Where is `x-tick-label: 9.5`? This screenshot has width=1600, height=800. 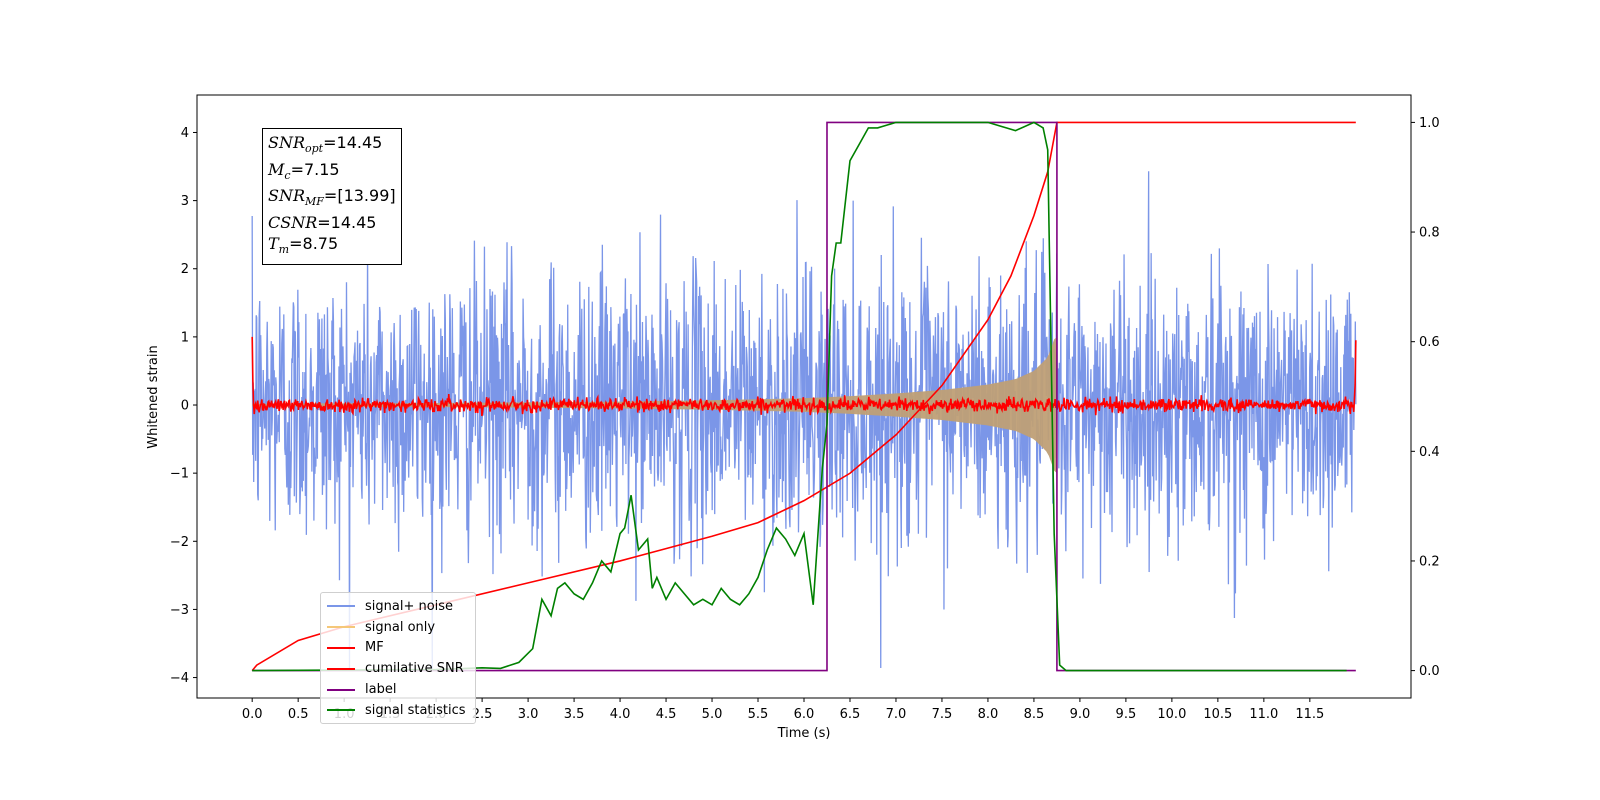 x-tick-label: 9.5 is located at coordinates (1126, 714).